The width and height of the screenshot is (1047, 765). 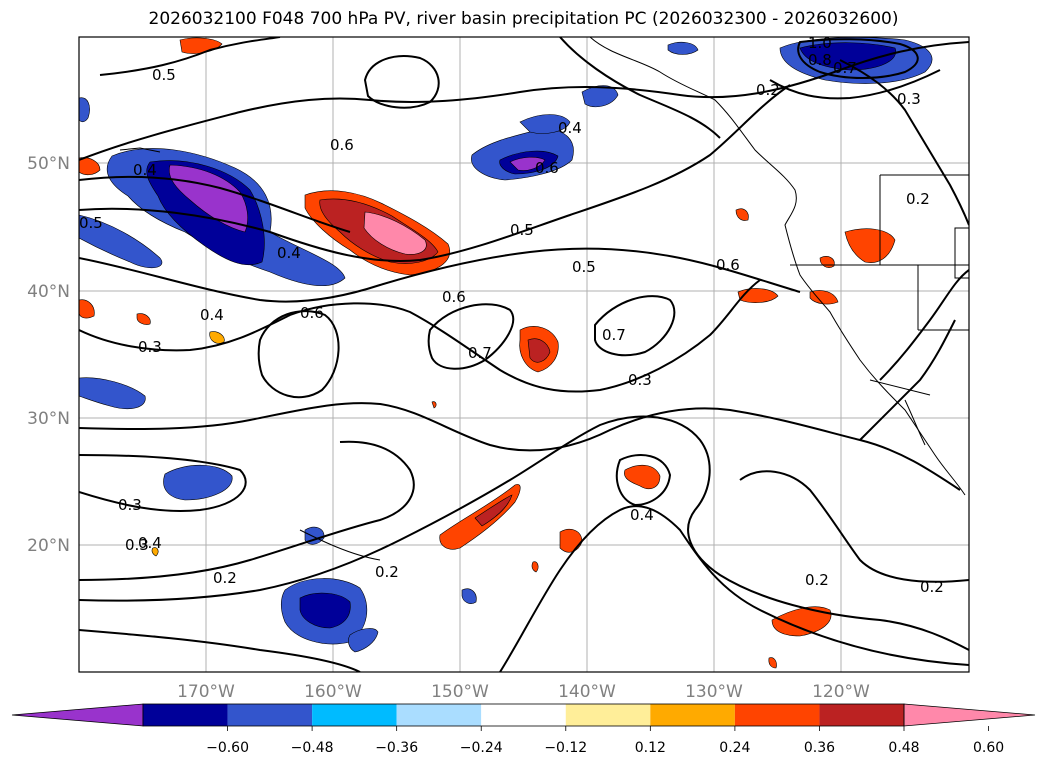 What do you see at coordinates (312, 748) in the screenshot?
I see `colorbar-tick-label: −0.48` at bounding box center [312, 748].